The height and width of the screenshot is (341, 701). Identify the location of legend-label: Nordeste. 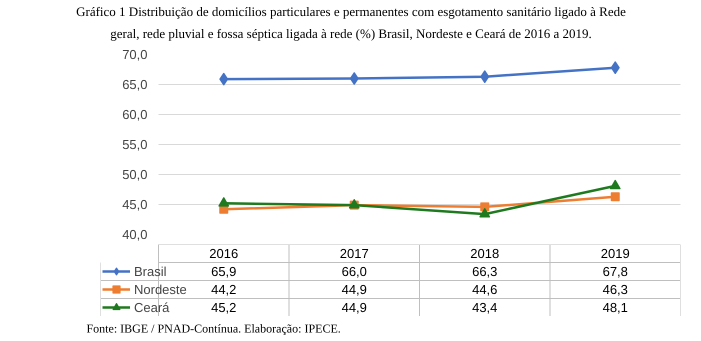
(160, 289).